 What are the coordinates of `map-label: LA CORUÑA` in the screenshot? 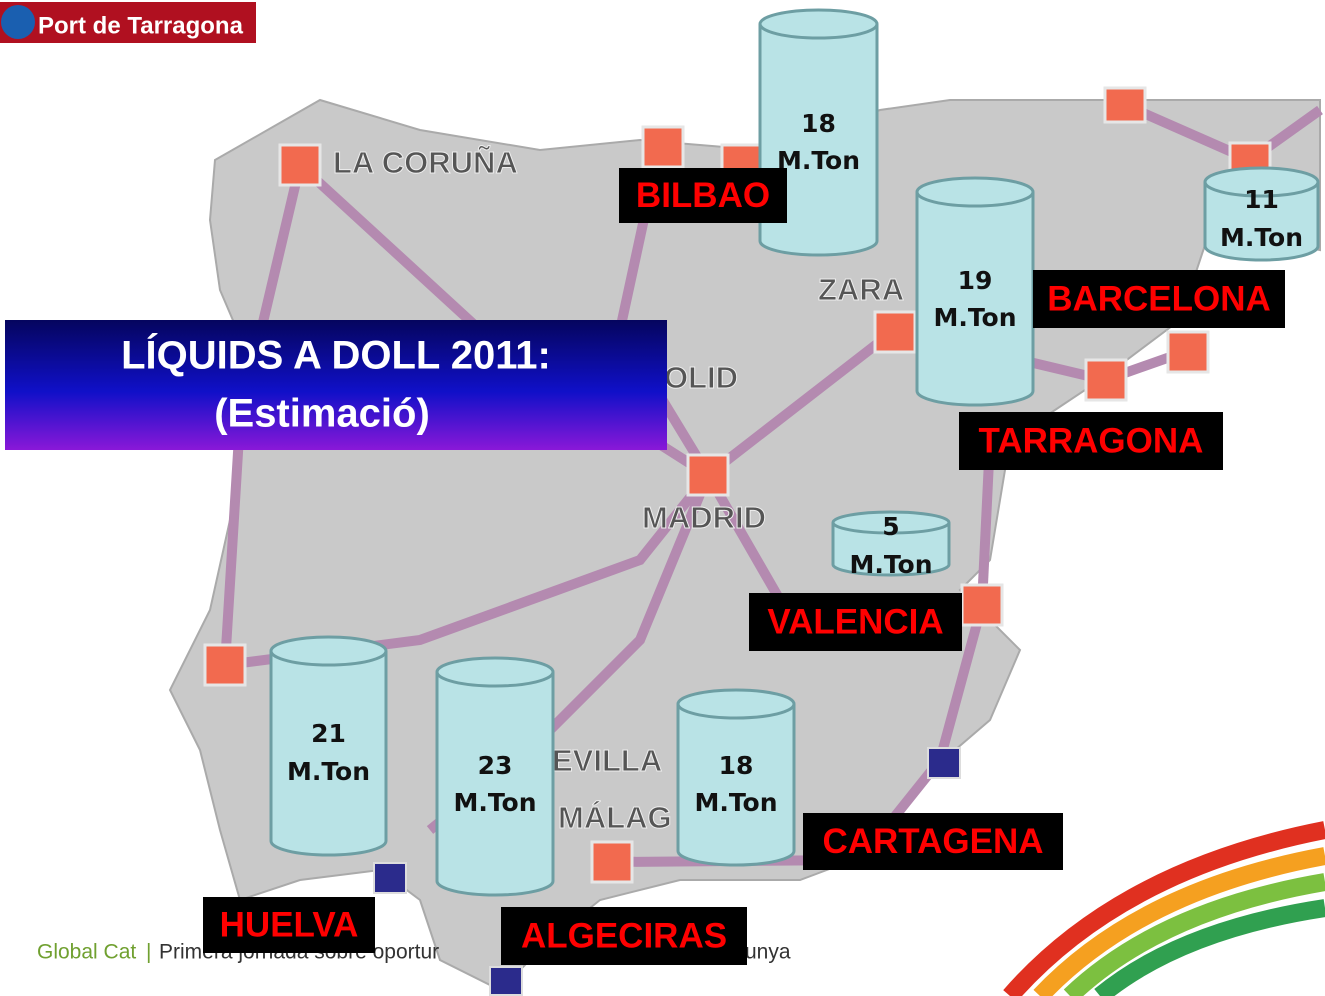 It's located at (425, 162).